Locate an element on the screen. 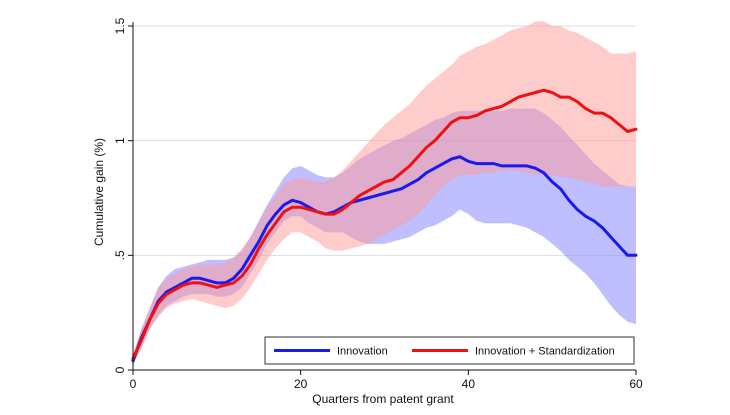  y-tick-label-3: 1.5 is located at coordinates (120, 25).